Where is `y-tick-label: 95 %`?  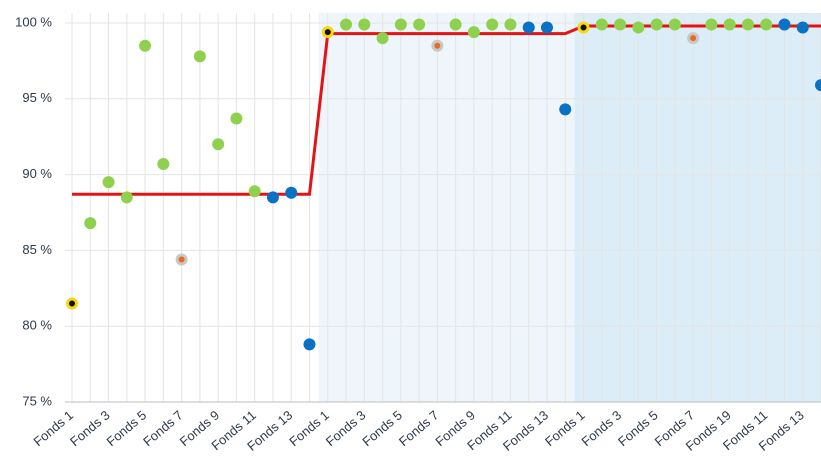
y-tick-label: 95 % is located at coordinates (37, 97).